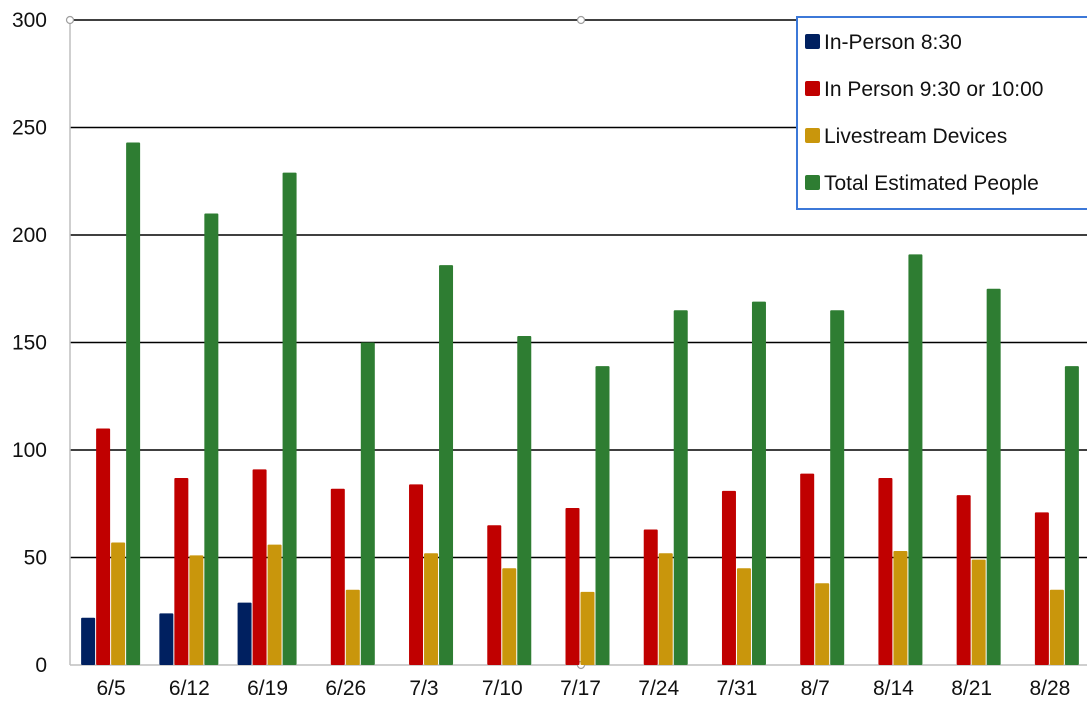 This screenshot has width=1087, height=704. Describe the element at coordinates (345, 688) in the screenshot. I see `x-tick-label: 6/26` at that location.